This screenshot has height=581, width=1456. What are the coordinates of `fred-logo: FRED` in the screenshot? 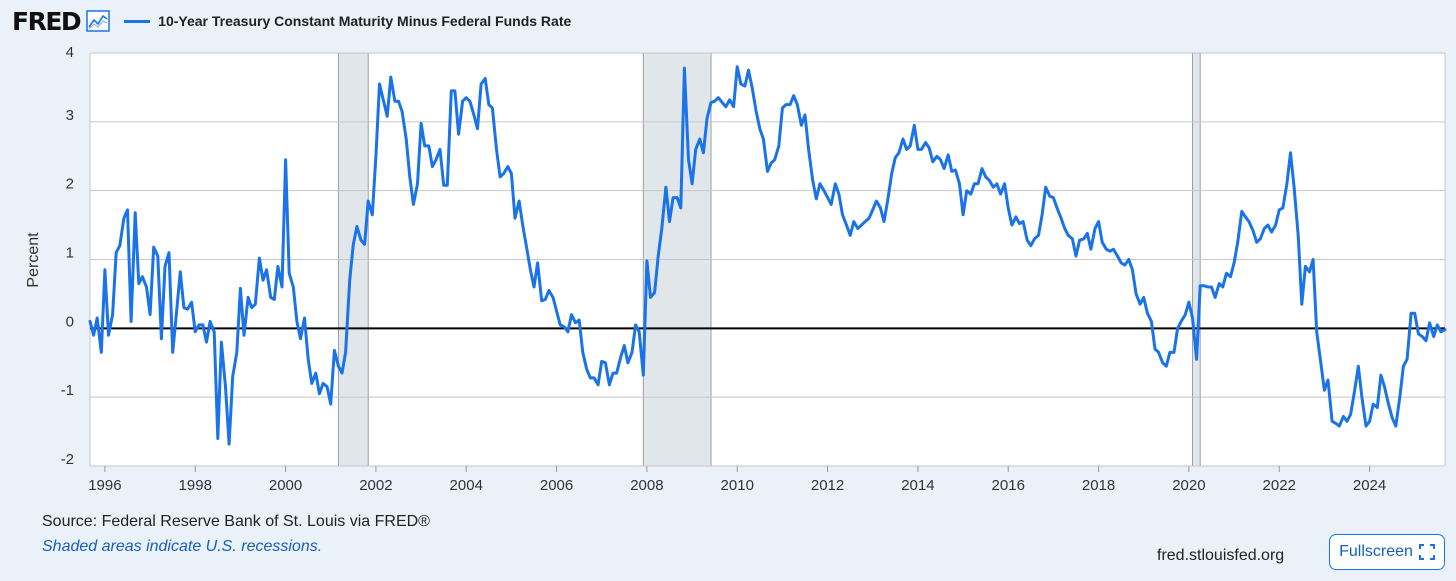 It's located at (47, 21).